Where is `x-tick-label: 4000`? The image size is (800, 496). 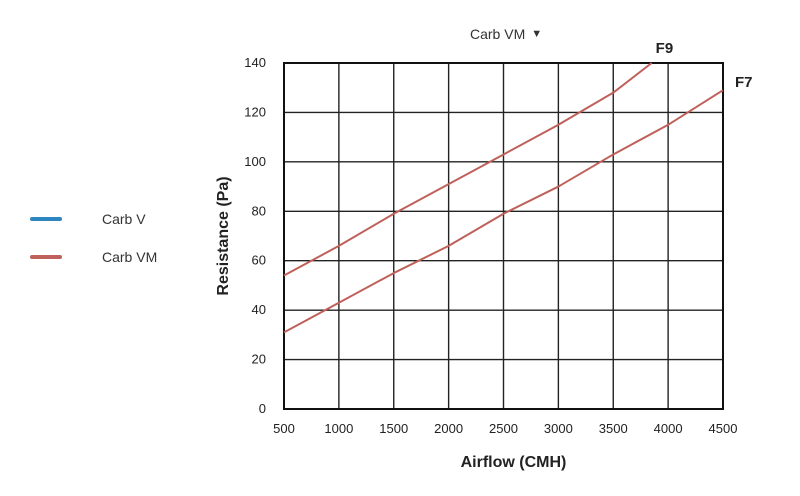
x-tick-label: 4000 is located at coordinates (668, 428).